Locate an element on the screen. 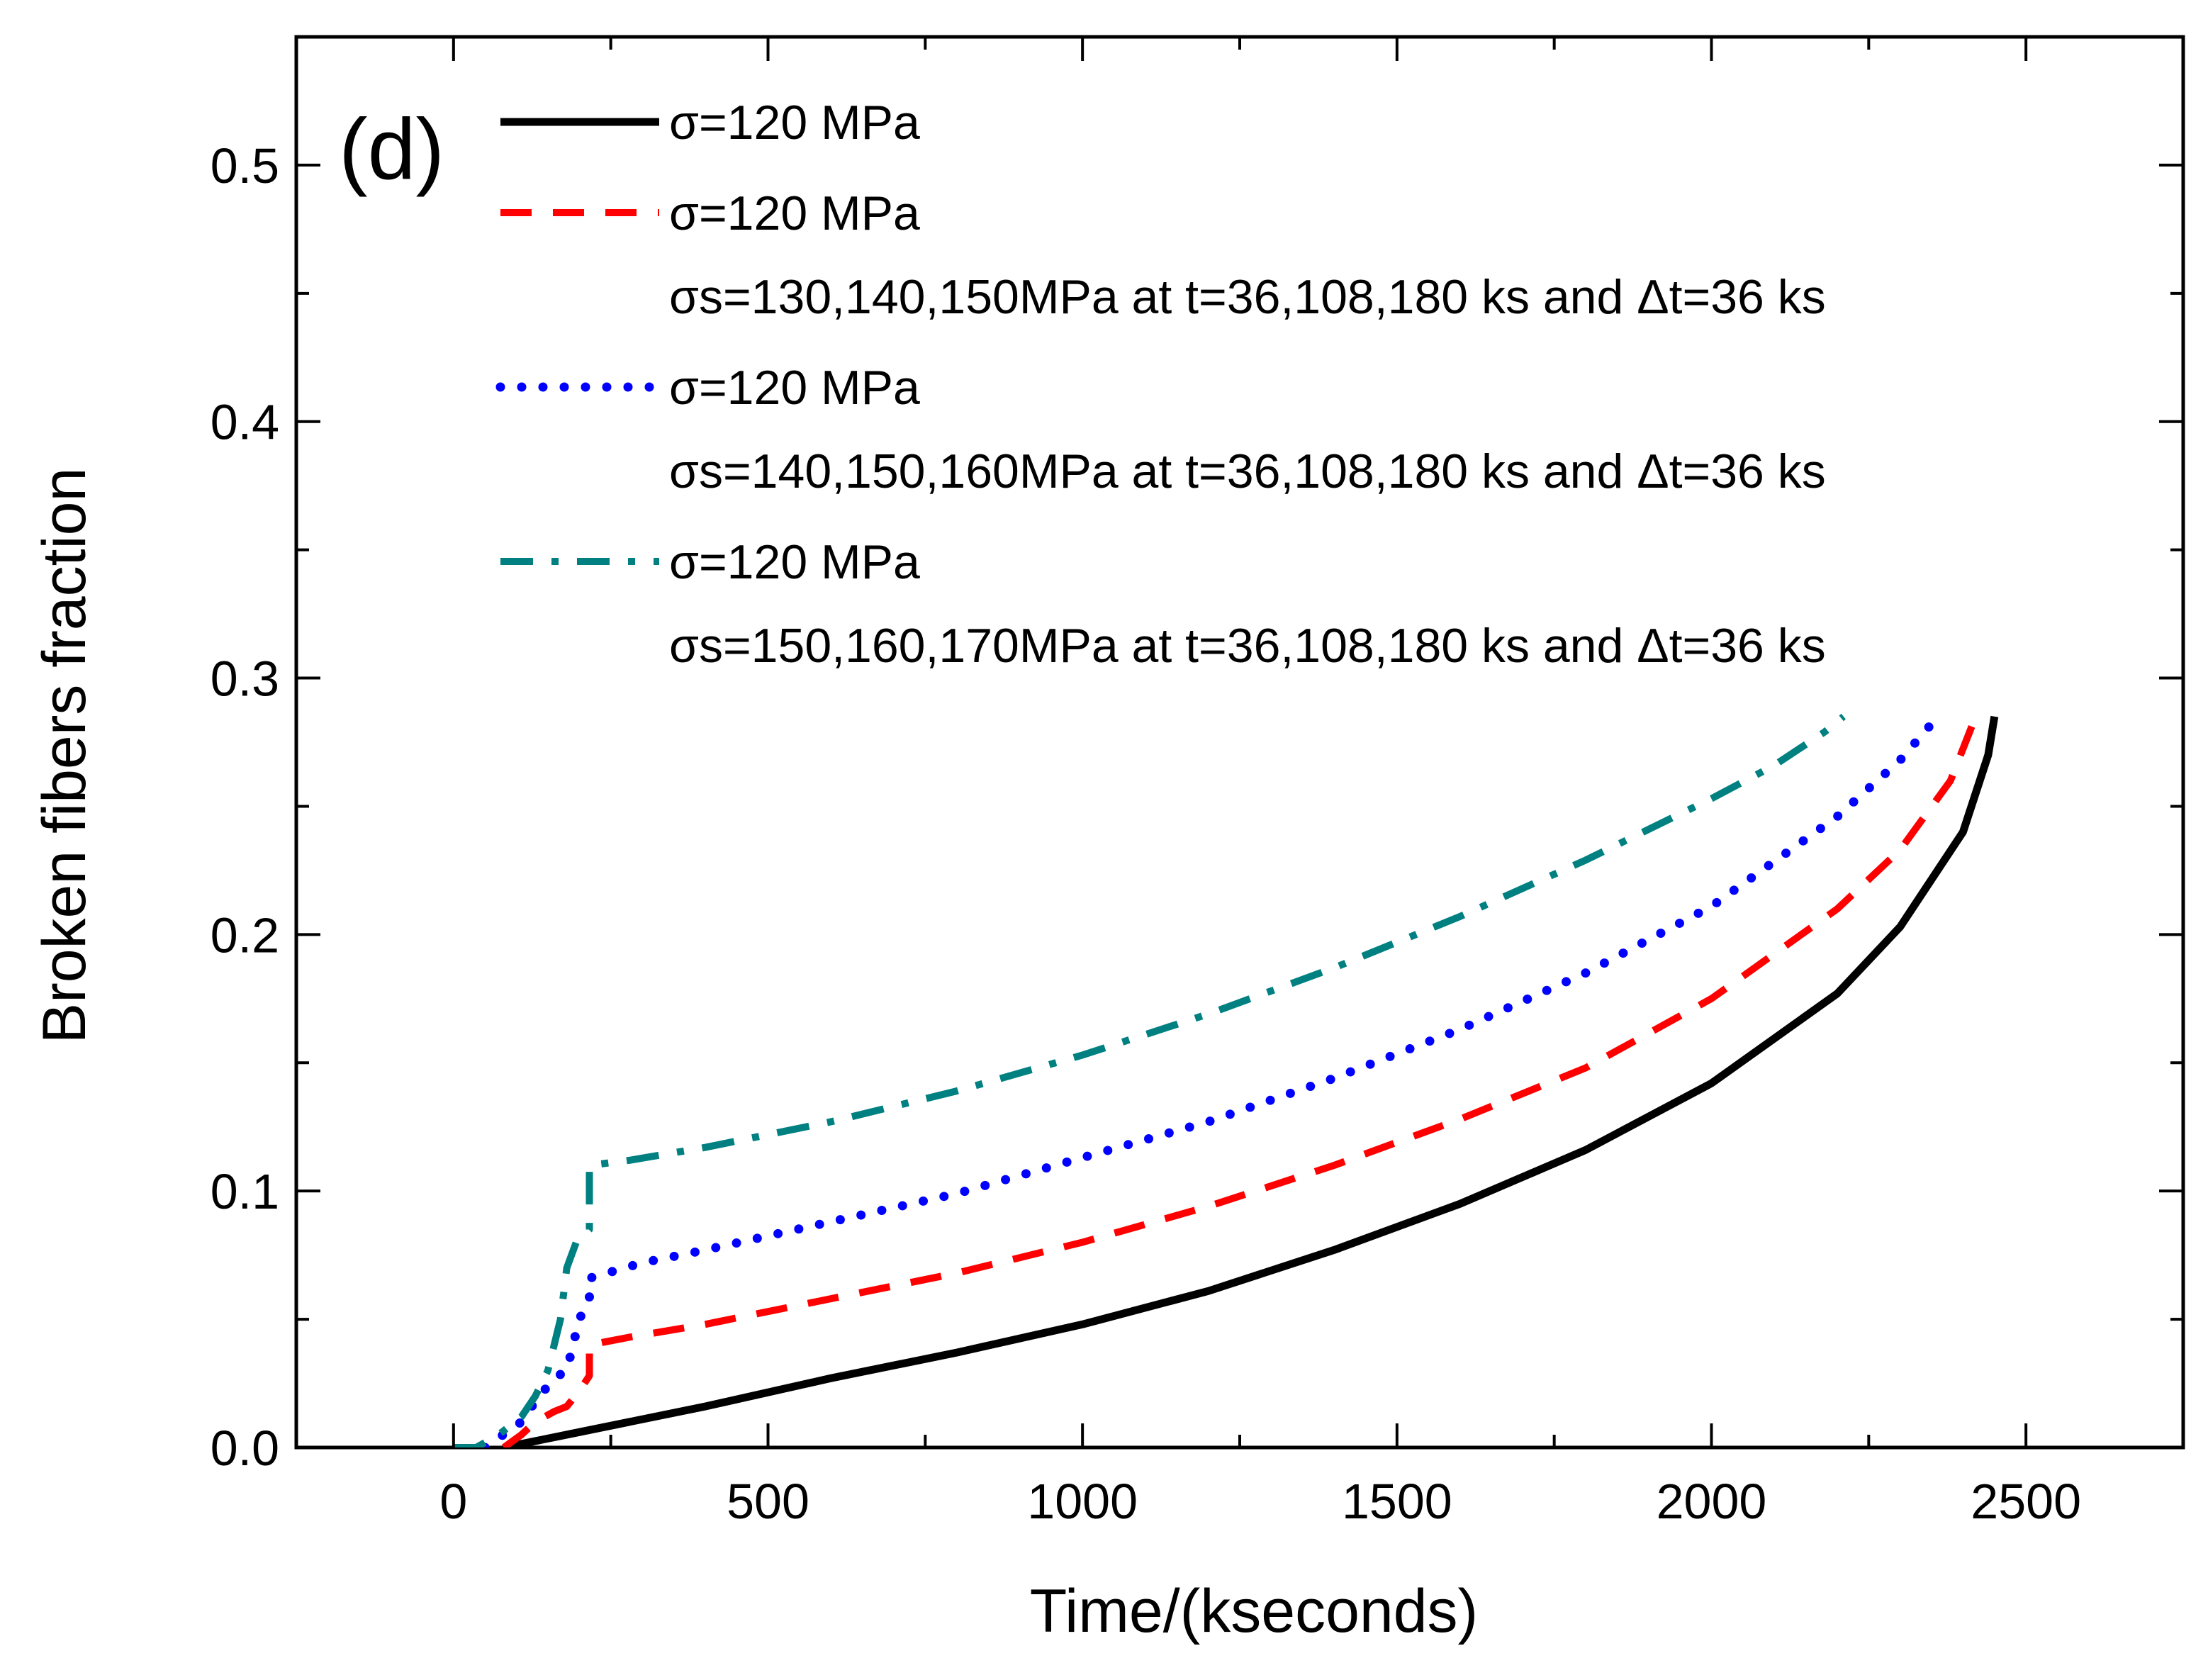 This screenshot has width=2208, height=1680. x-tick-label: 0 is located at coordinates (453, 1501).